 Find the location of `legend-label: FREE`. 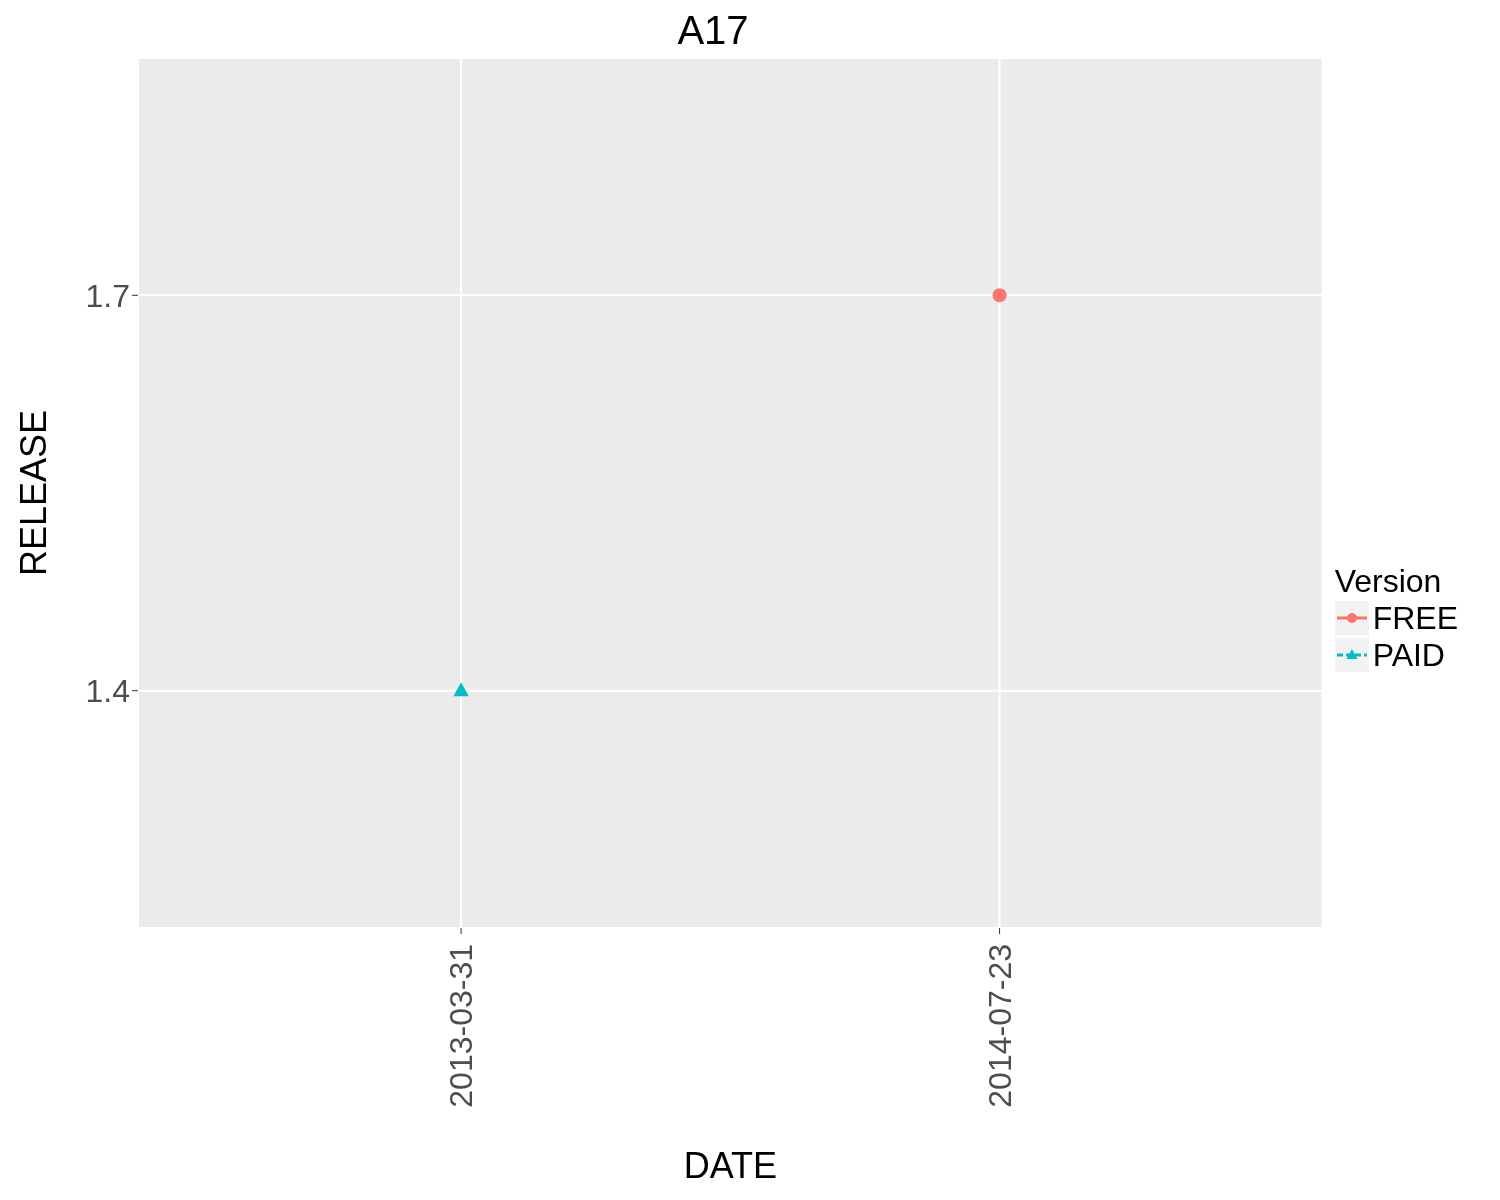

legend-label: FREE is located at coordinates (1415, 618).